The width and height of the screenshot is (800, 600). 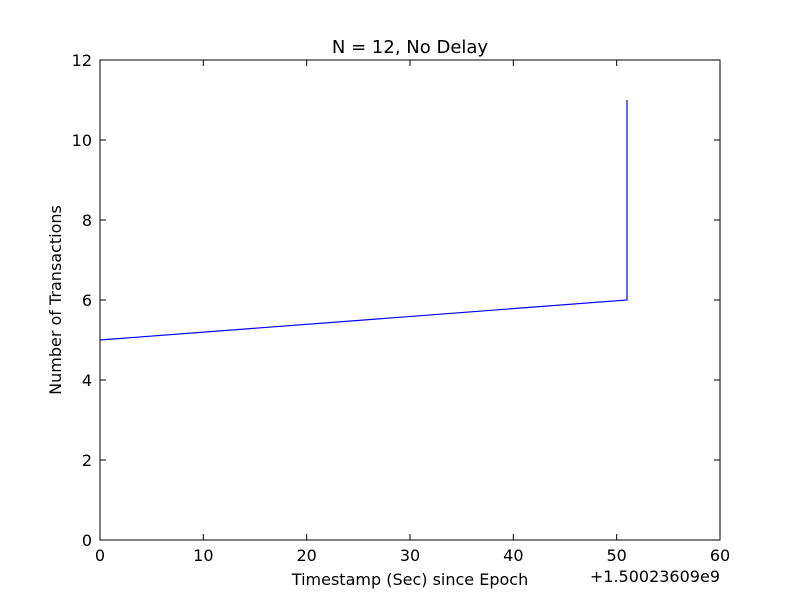 I want to click on x-axis-offset-label: +1.50023609e9, so click(x=655, y=576).